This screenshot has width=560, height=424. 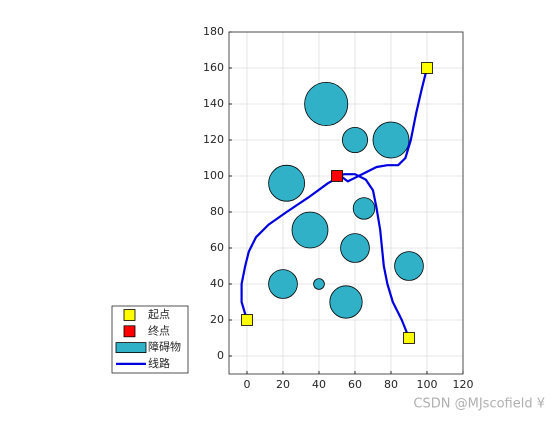 What do you see at coordinates (427, 384) in the screenshot?
I see `x-tick-label: 100` at bounding box center [427, 384].